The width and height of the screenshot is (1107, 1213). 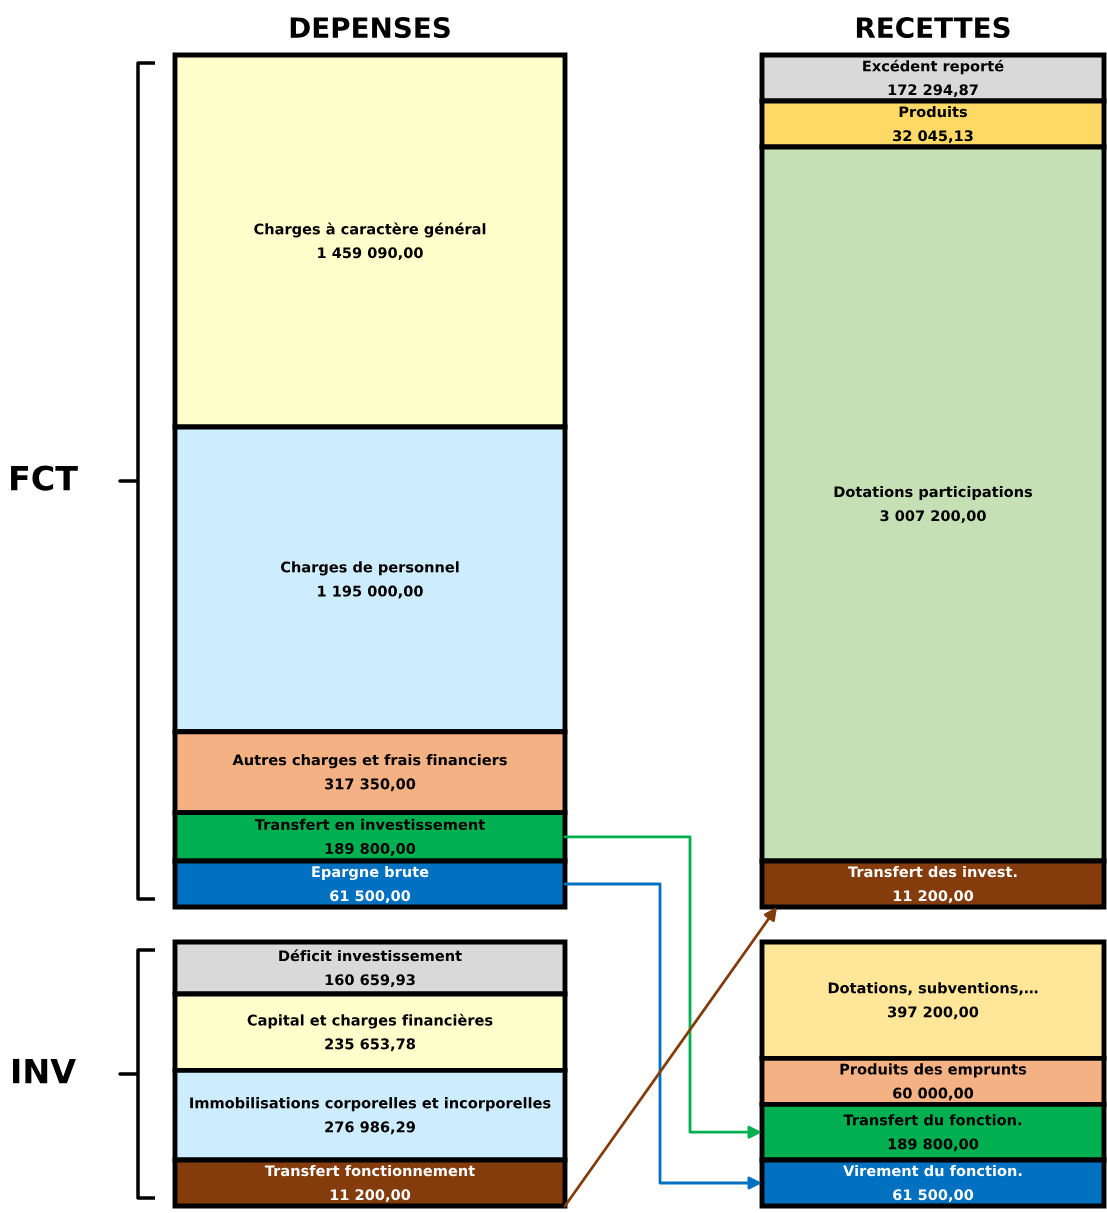 What do you see at coordinates (933, 67) in the screenshot?
I see `series-label: Excédent reporté` at bounding box center [933, 67].